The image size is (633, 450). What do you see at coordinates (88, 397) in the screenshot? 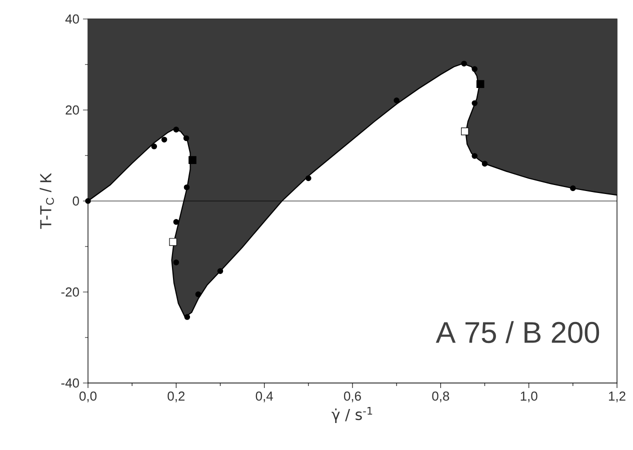
I see `x-tick-label: 0,0` at bounding box center [88, 397].